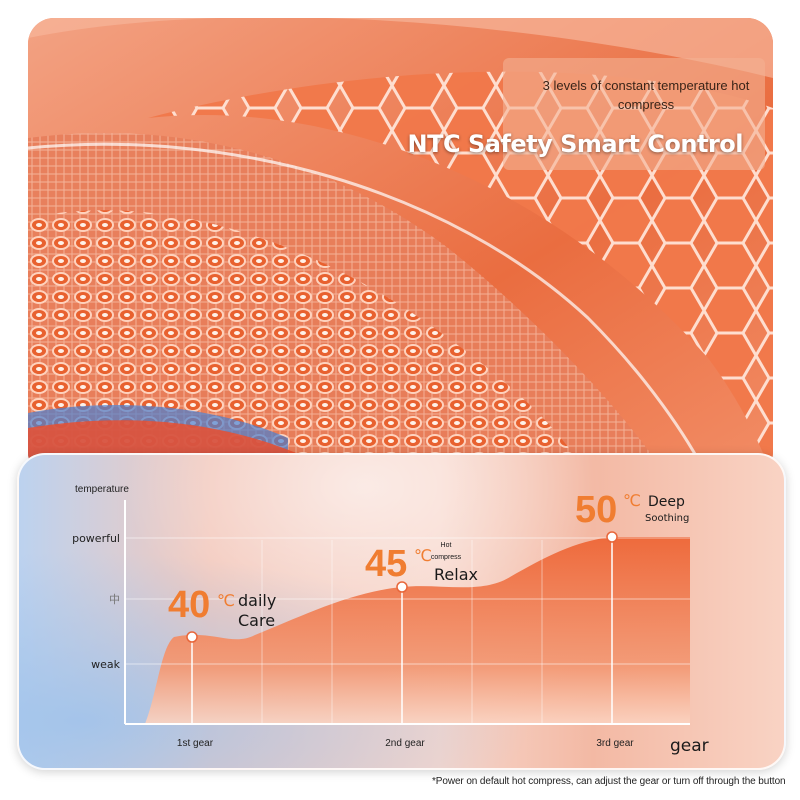 Image resolution: width=800 pixels, height=800 pixels. I want to click on annotation-label: Deep, so click(666, 502).